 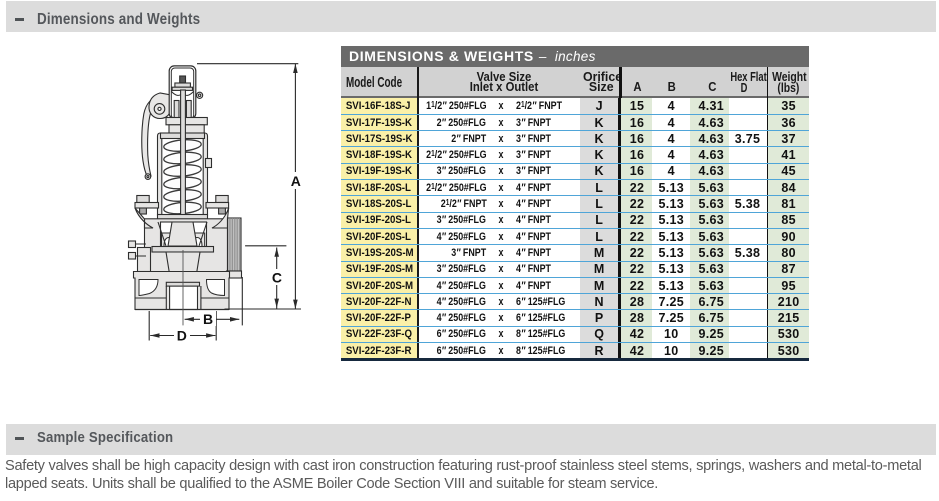 What do you see at coordinates (208, 319) in the screenshot?
I see `svg-text: B` at bounding box center [208, 319].